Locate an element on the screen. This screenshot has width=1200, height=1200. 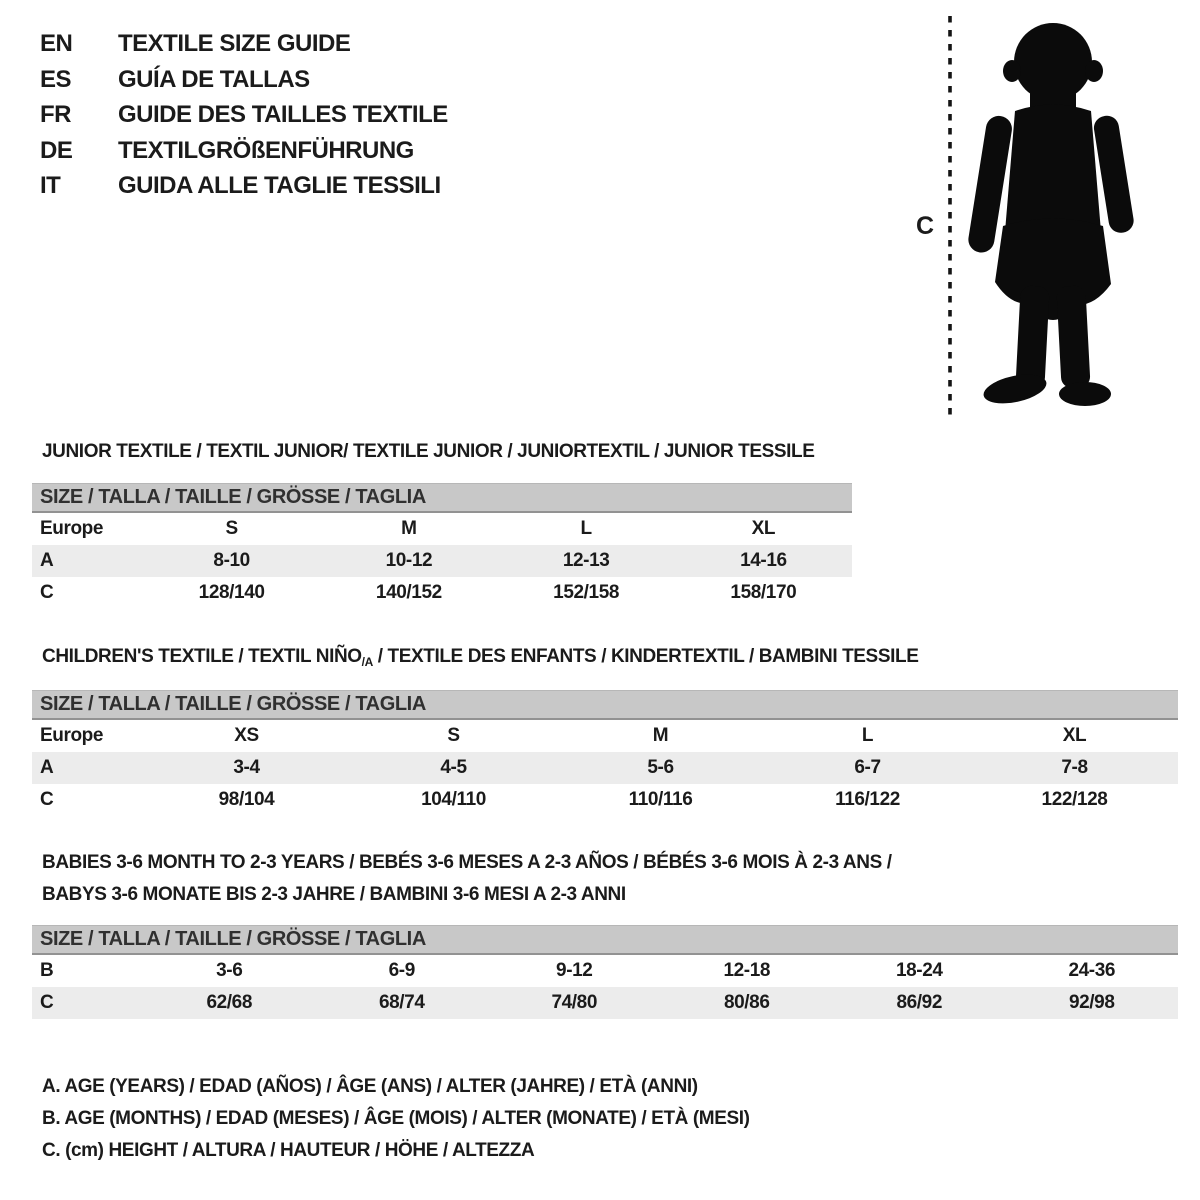
children-title-prefix: CHILDREN'S TEXTILE / TEXTIL NIÑO is located at coordinates (202, 656).